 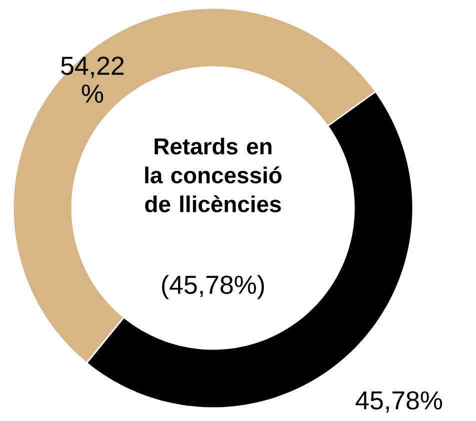 What do you see at coordinates (213, 175) in the screenshot?
I see `text: Retards en la concessió de llicències` at bounding box center [213, 175].